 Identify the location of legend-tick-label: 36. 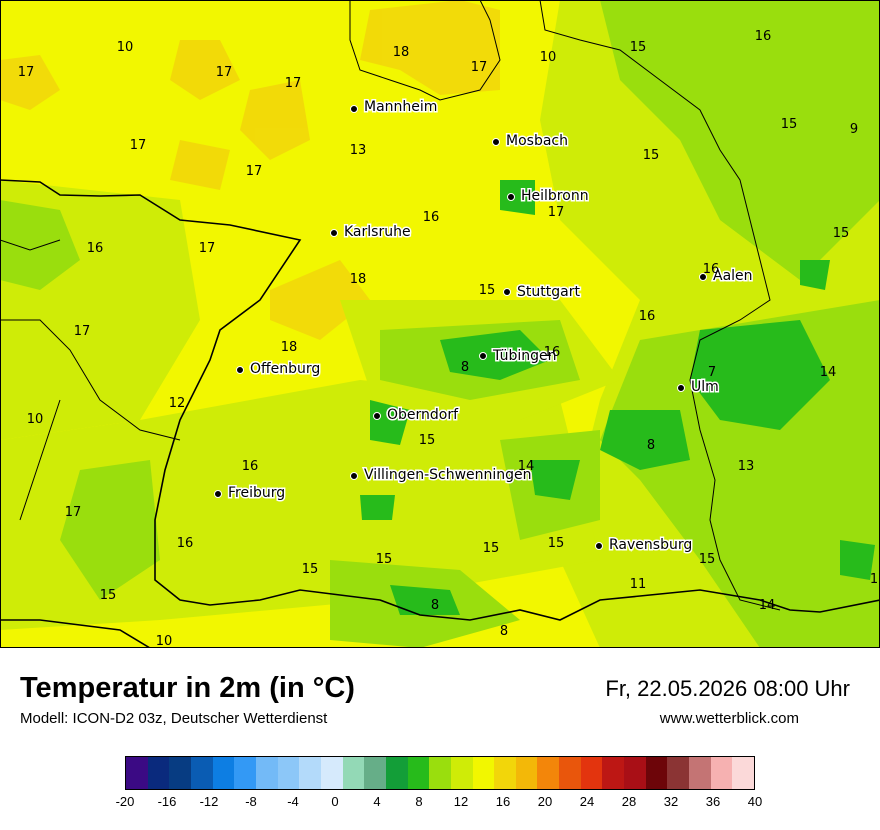
(713, 801).